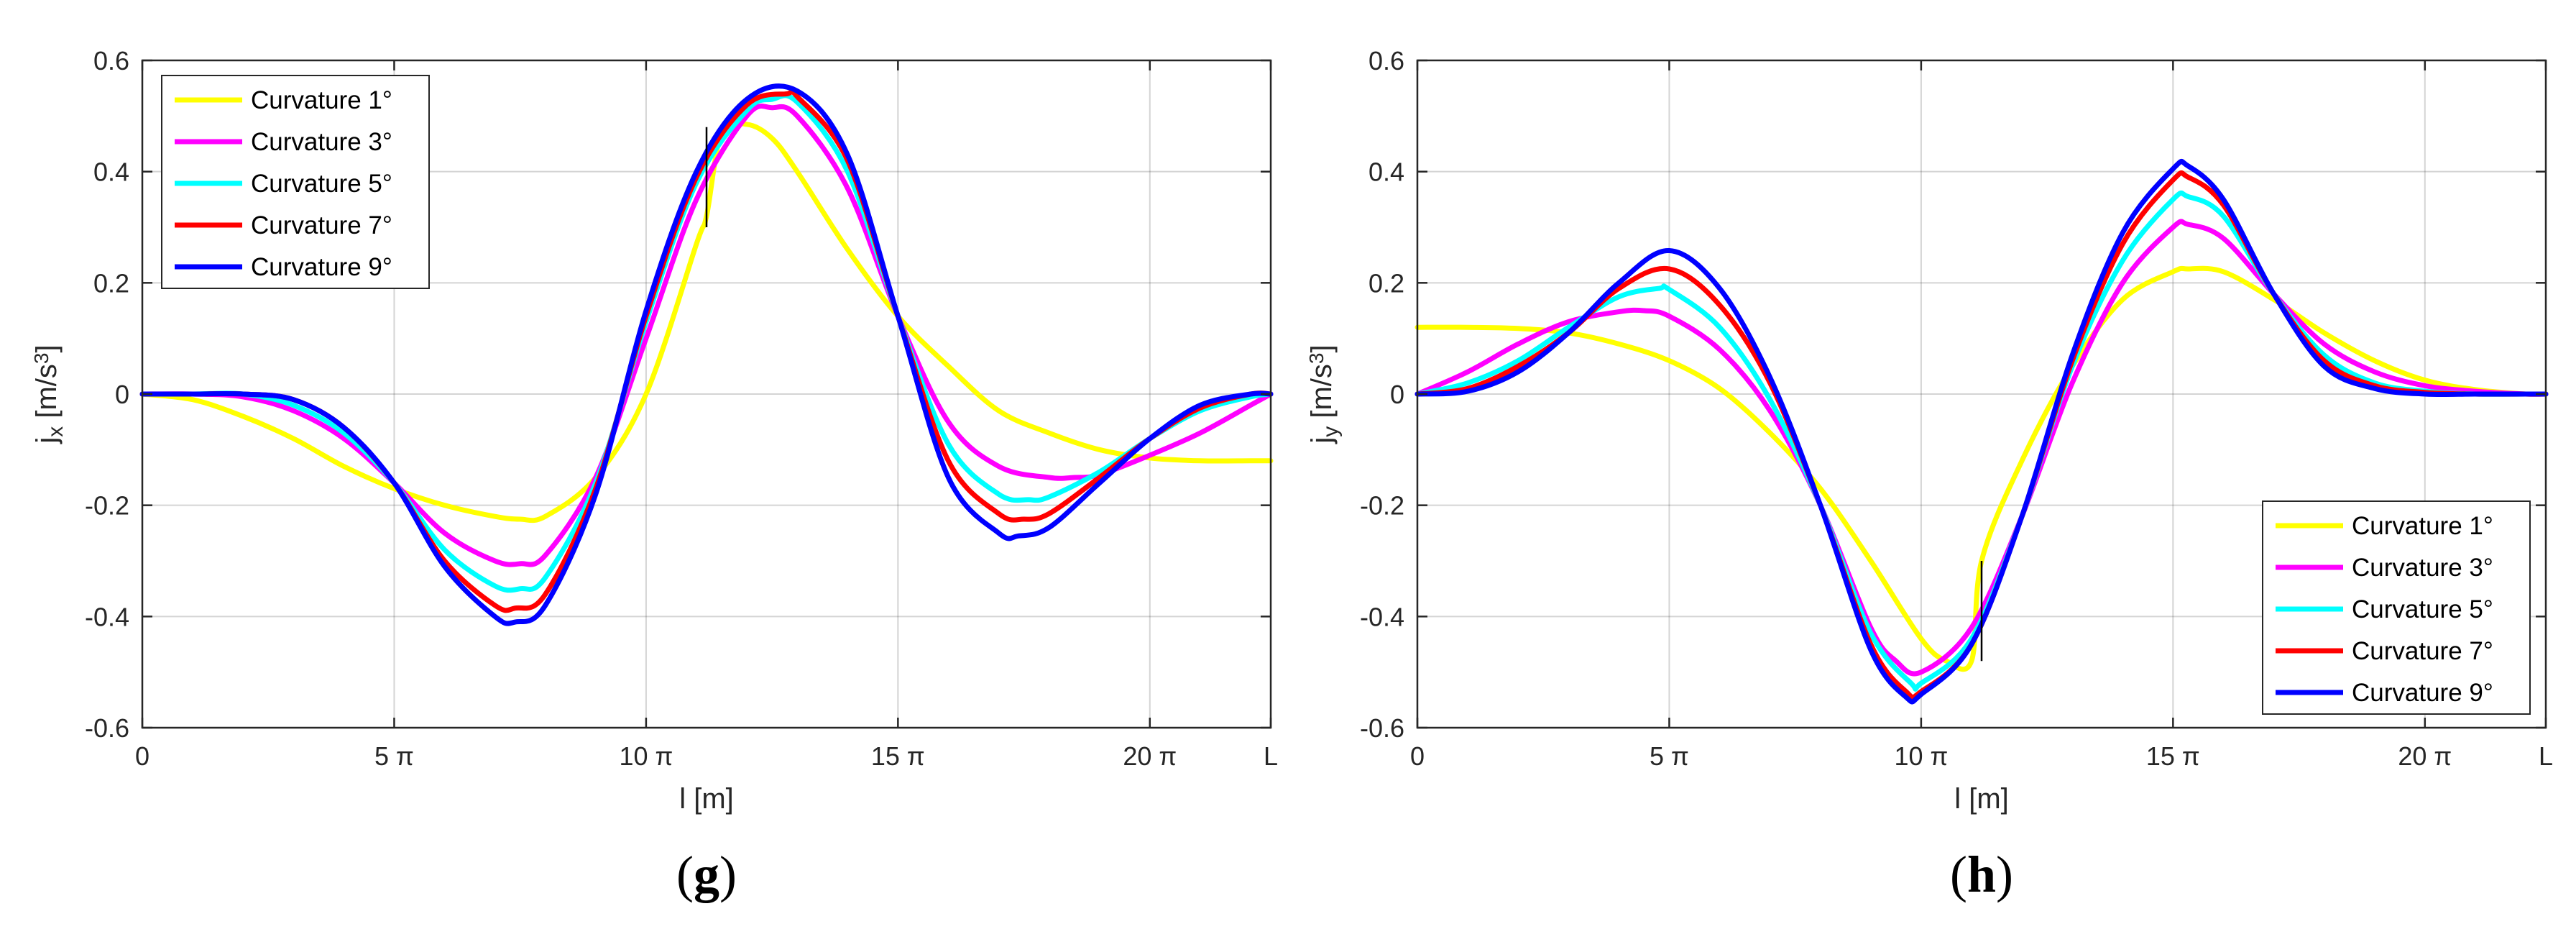 This screenshot has height=942, width=2576. What do you see at coordinates (1981, 874) in the screenshot?
I see `panel-label: (h)` at bounding box center [1981, 874].